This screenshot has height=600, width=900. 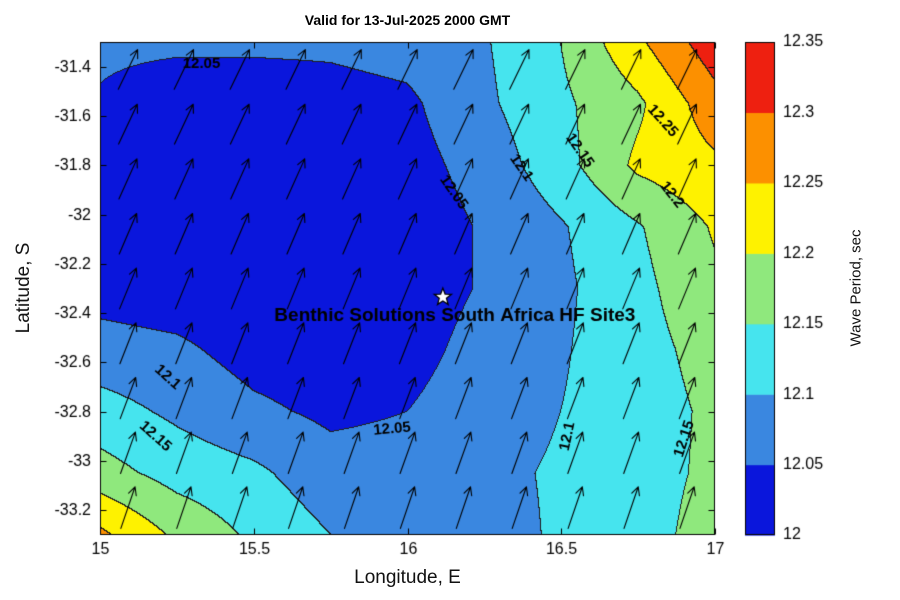 I want to click on y-axis-label: Latitude, S, so click(x=23, y=288).